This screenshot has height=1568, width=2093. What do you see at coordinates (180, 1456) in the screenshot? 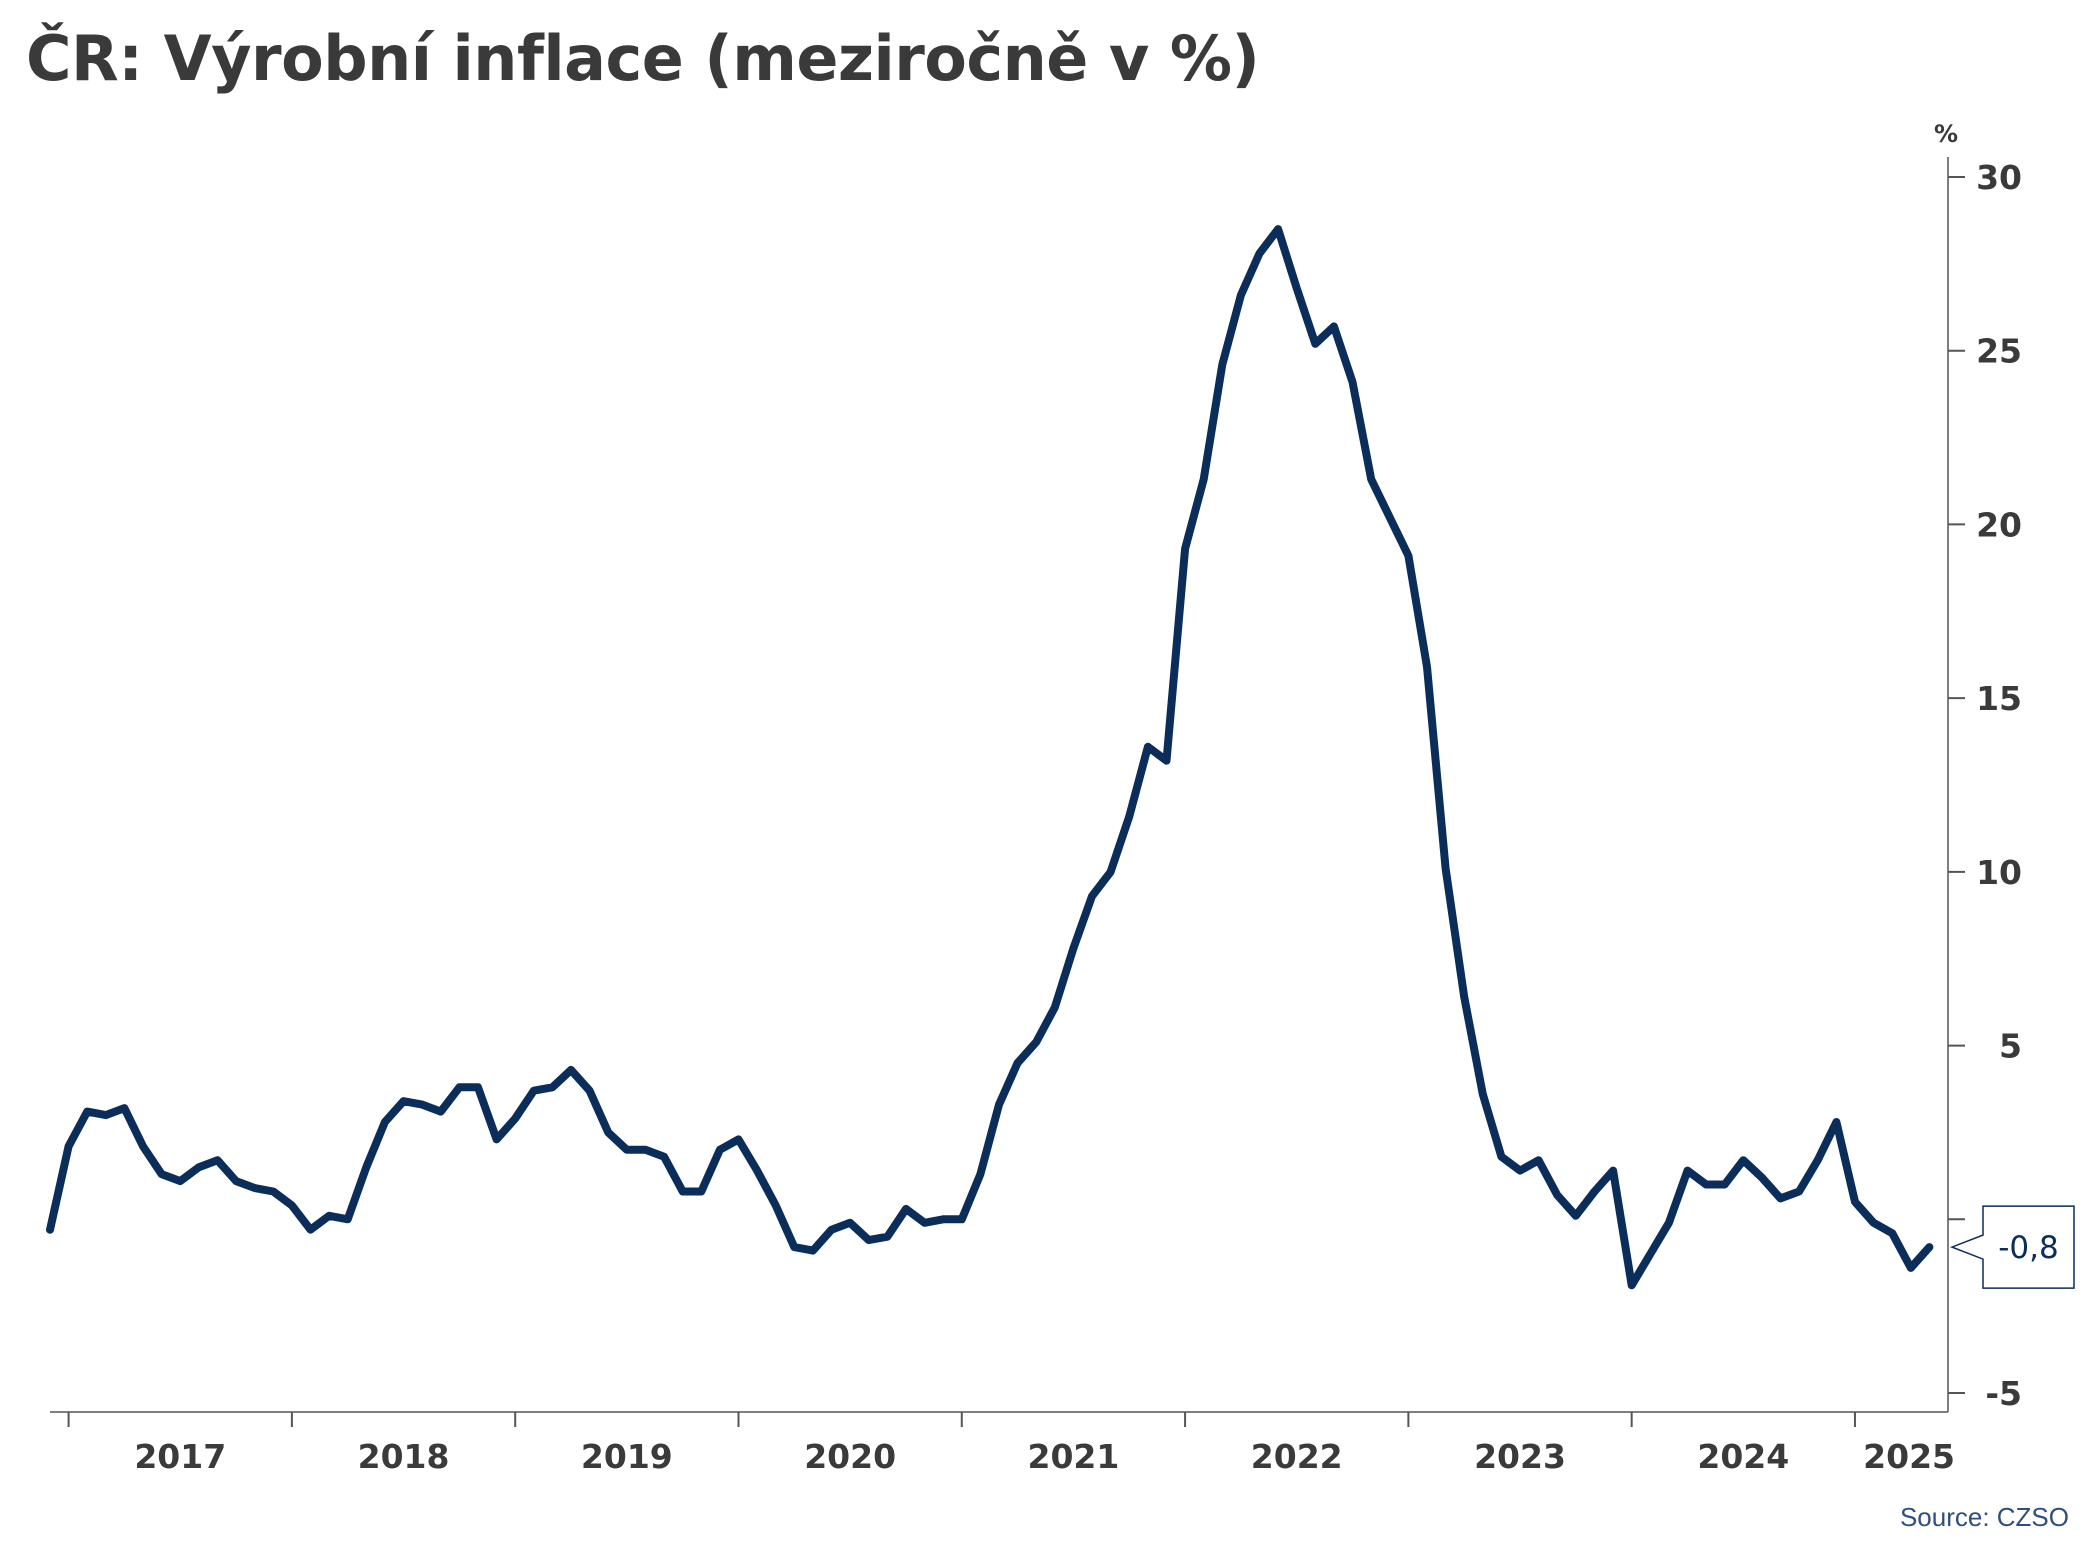
I see `x-tick-label: 2017` at bounding box center [180, 1456].